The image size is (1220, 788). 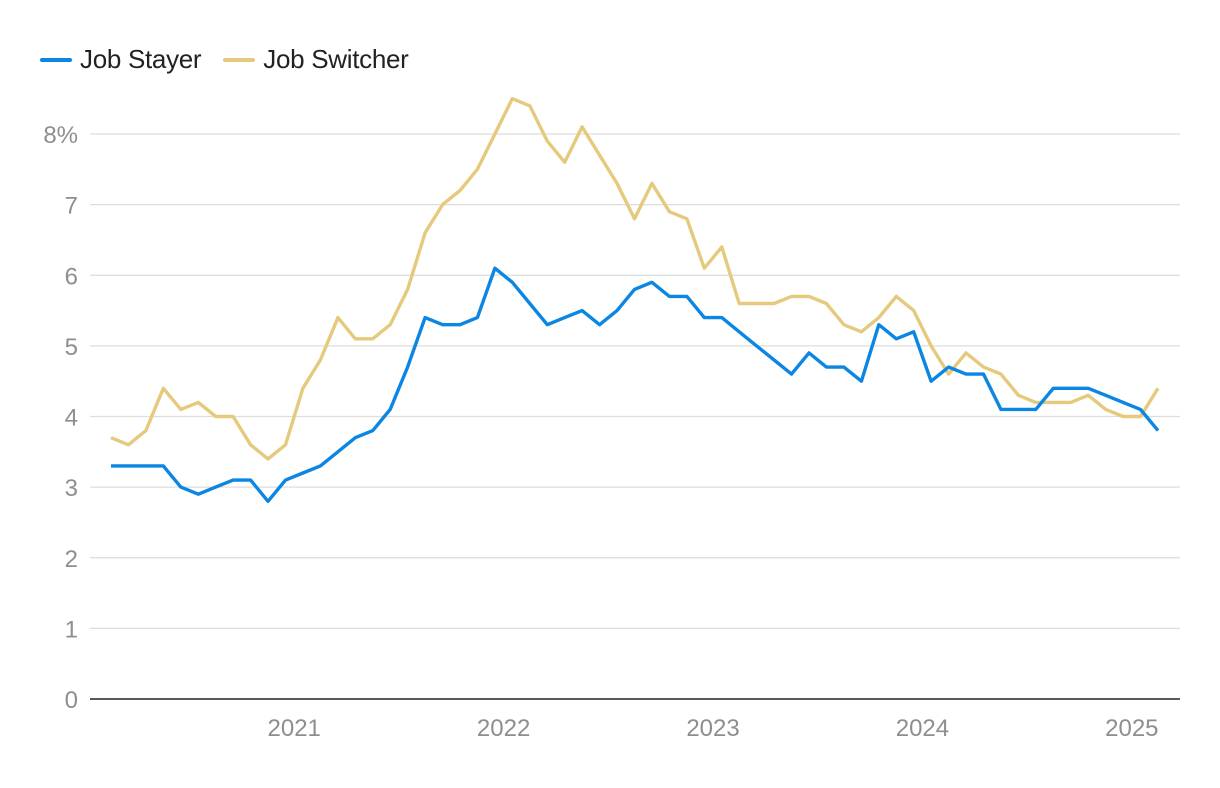 I want to click on x-tick-label-2022: 2022, so click(x=503, y=728).